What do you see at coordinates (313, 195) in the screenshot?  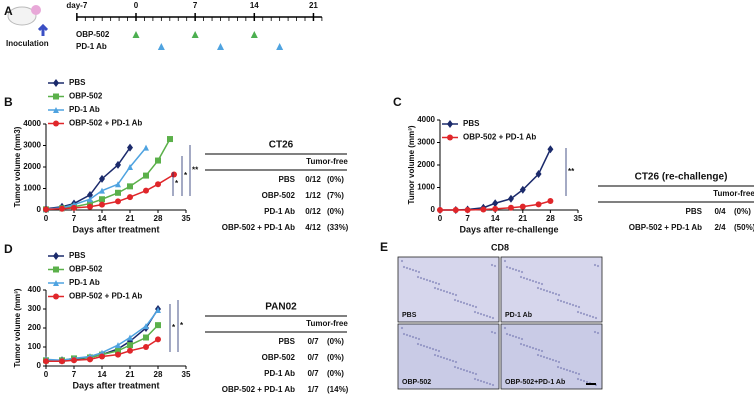 I see `table-cell: 1/12` at bounding box center [313, 195].